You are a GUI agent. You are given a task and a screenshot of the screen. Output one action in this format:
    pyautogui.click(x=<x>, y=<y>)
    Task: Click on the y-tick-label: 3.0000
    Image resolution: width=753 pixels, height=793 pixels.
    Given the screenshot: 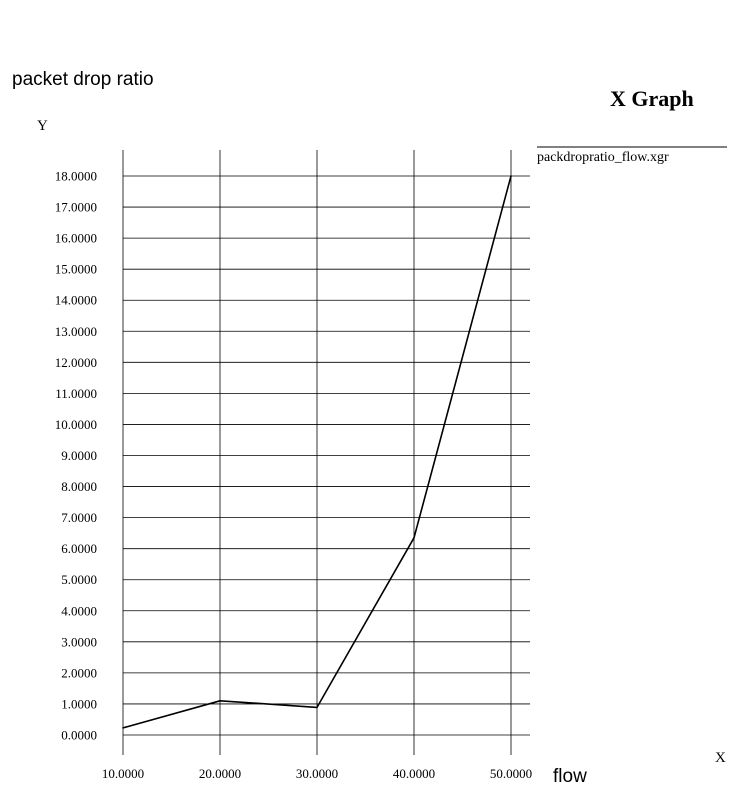 What is the action you would take?
    pyautogui.click(x=79, y=641)
    